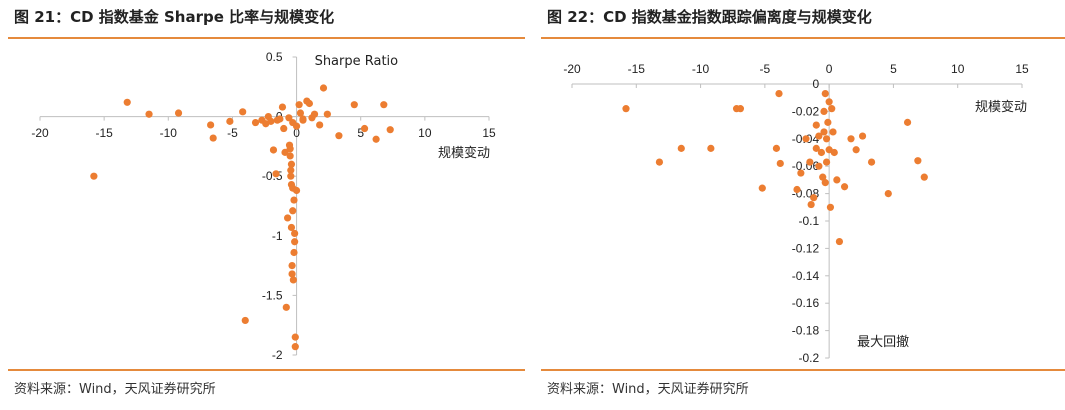 The width and height of the screenshot is (1065, 410). I want to click on y-tick-label: 0, so click(815, 84).